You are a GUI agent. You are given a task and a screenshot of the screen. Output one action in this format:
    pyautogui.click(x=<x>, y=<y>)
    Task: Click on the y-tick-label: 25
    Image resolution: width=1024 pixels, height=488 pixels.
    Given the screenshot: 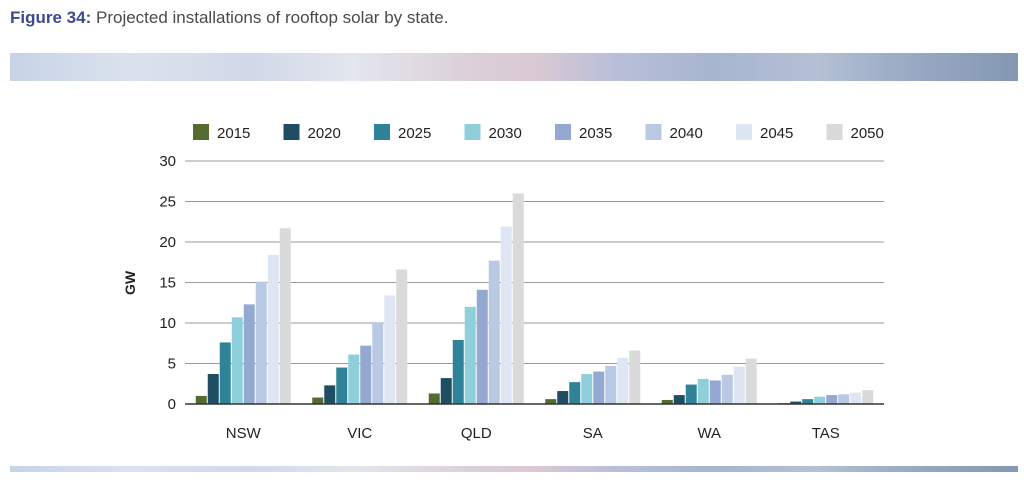 What is the action you would take?
    pyautogui.click(x=167, y=202)
    